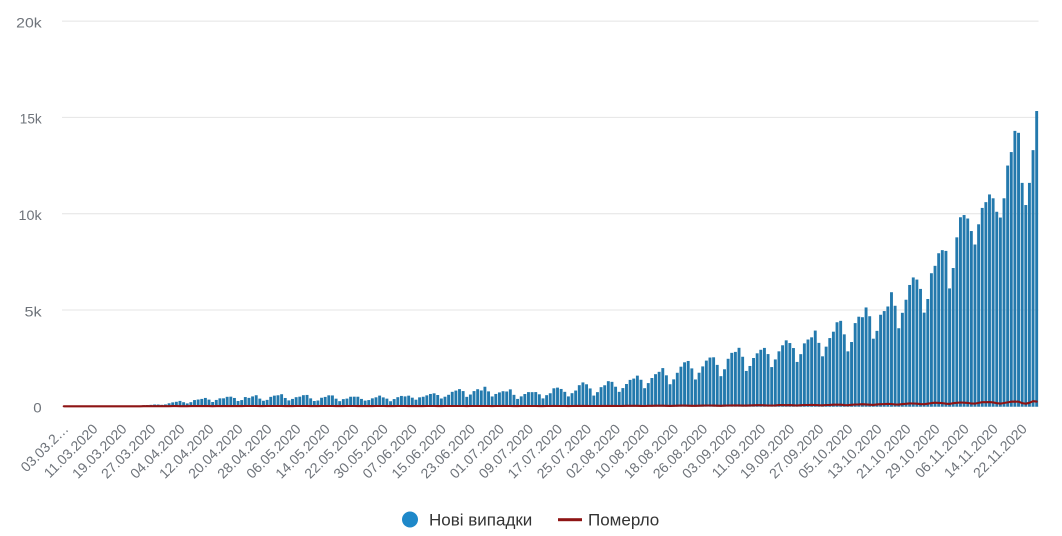  What do you see at coordinates (31, 215) in the screenshot?
I see `svg-text: 10k` at bounding box center [31, 215].